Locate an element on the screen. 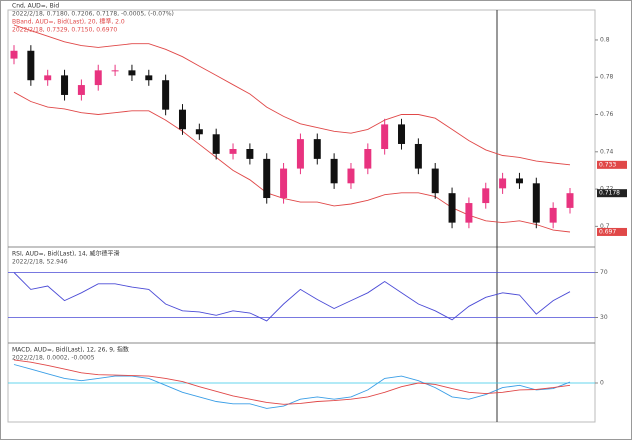 The image size is (632, 444). y-tick-label: 0.74 is located at coordinates (607, 151).